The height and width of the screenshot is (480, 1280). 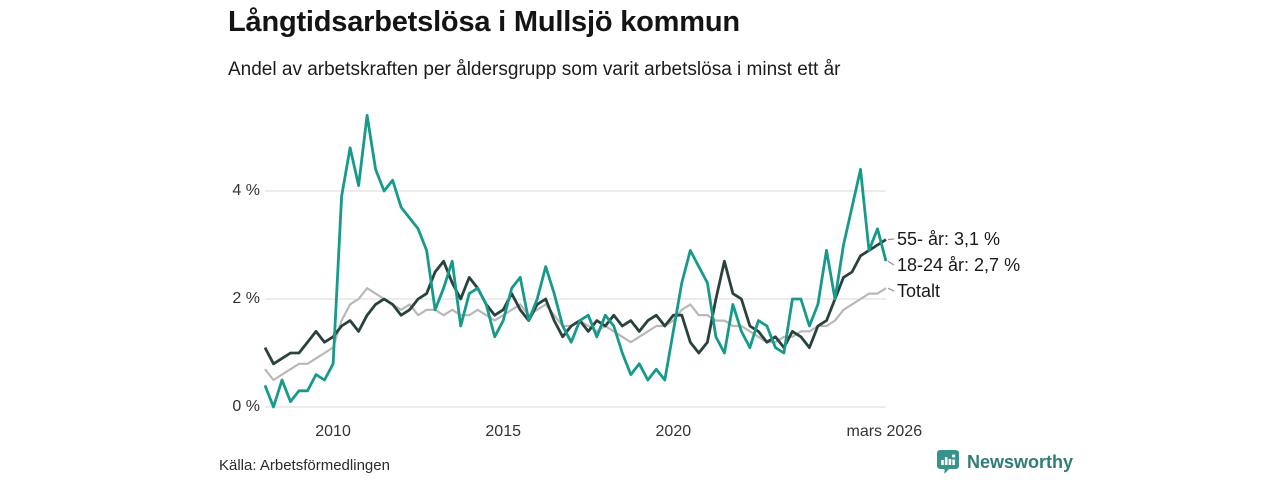 I want to click on series-end-label-18-24: 18-24 år: 2,7 %, so click(x=959, y=265).